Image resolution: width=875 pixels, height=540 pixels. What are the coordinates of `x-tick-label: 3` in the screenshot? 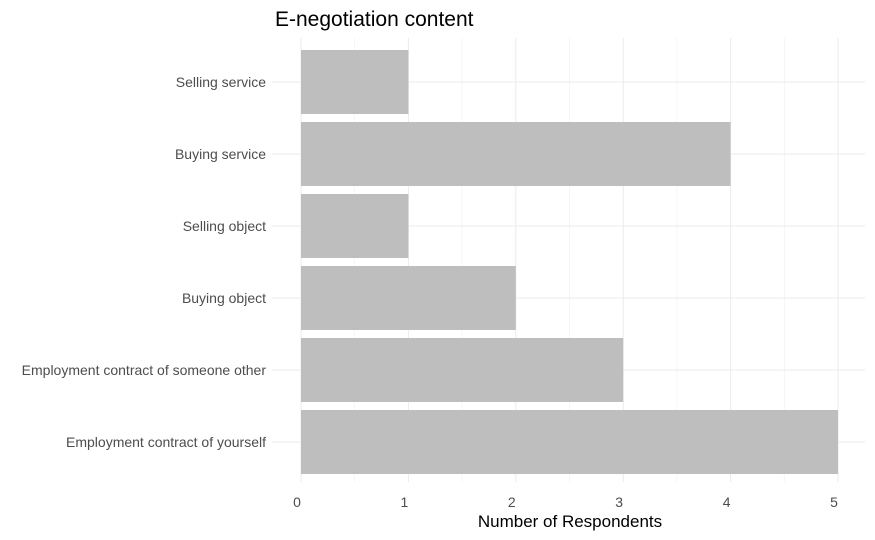 It's located at (619, 502).